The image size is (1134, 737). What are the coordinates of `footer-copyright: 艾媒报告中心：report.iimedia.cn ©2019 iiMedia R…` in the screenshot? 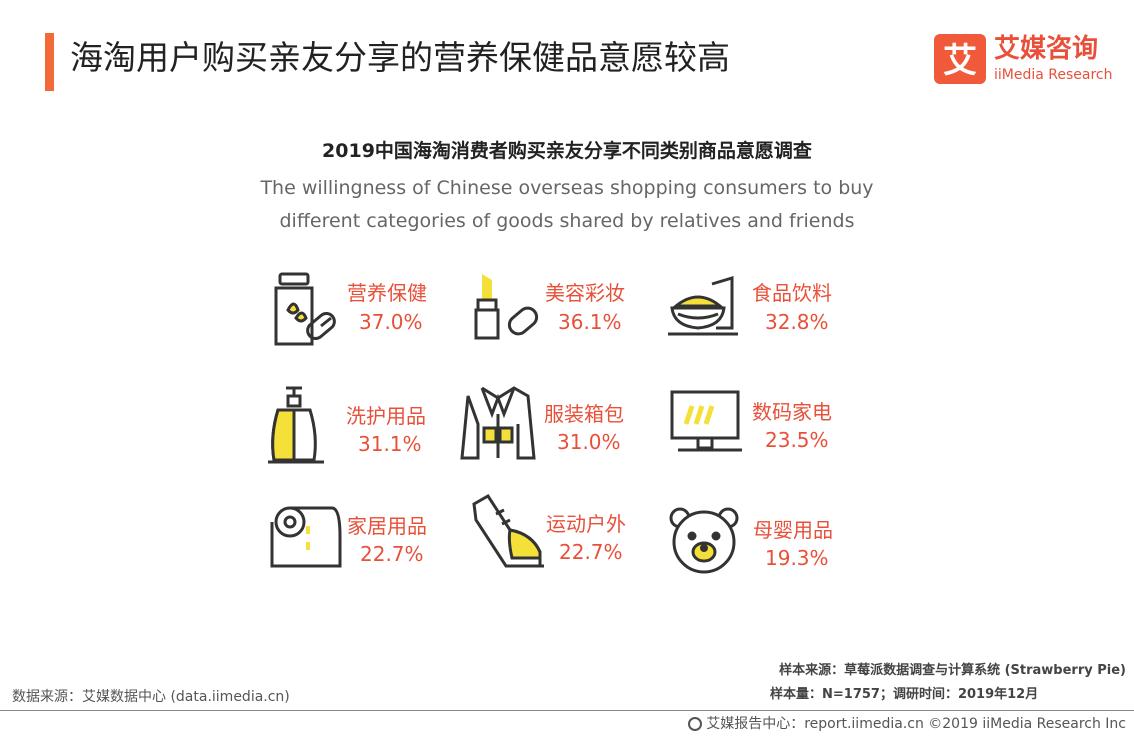 It's located at (907, 723).